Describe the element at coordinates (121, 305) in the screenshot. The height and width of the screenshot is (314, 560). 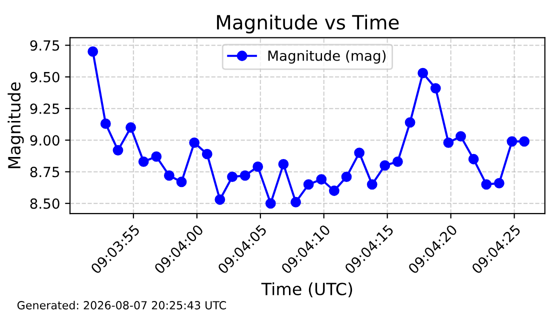
I see `text: Generated: 2026-08-07 20:25:43 UTC` at that location.